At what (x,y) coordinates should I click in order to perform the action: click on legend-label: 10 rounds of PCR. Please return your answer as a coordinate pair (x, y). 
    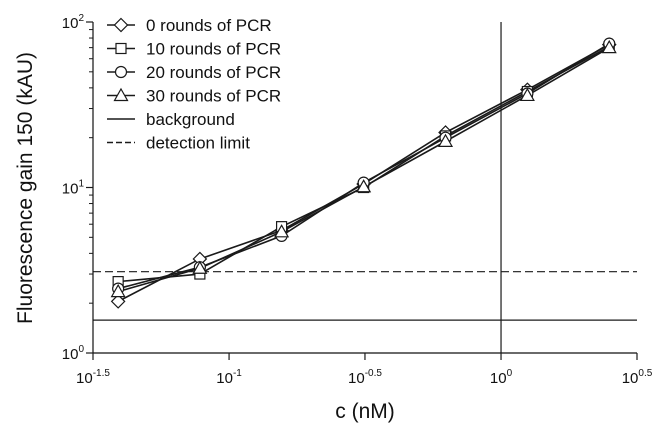
    Looking at the image, I should click on (213, 49).